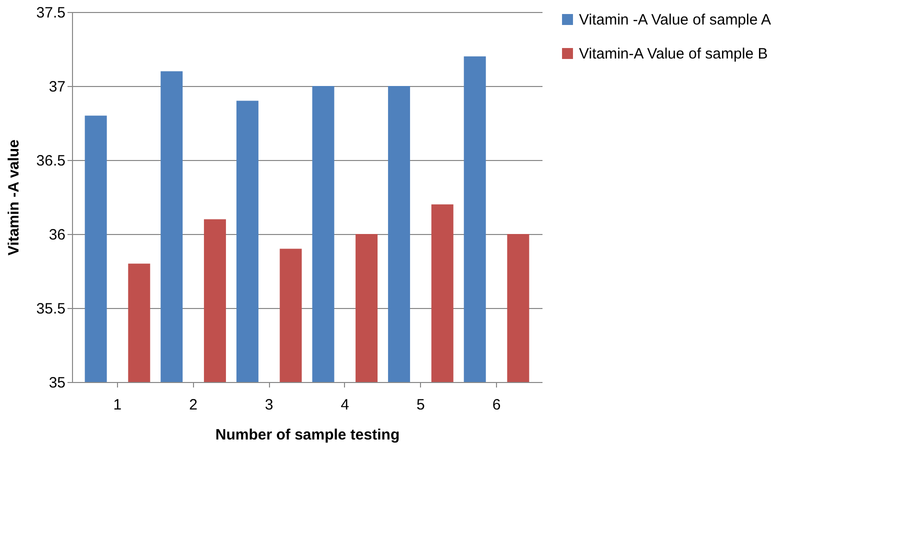 This screenshot has width=922, height=554. What do you see at coordinates (51, 161) in the screenshot?
I see `y-tick-label: 36.5` at bounding box center [51, 161].